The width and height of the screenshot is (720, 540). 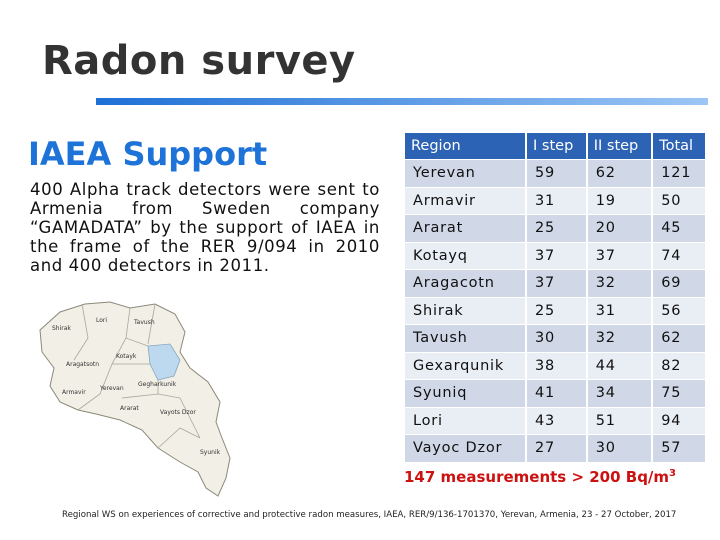 I want to click on table-row: Syuniq 41 34 75, so click(x=556, y=393).